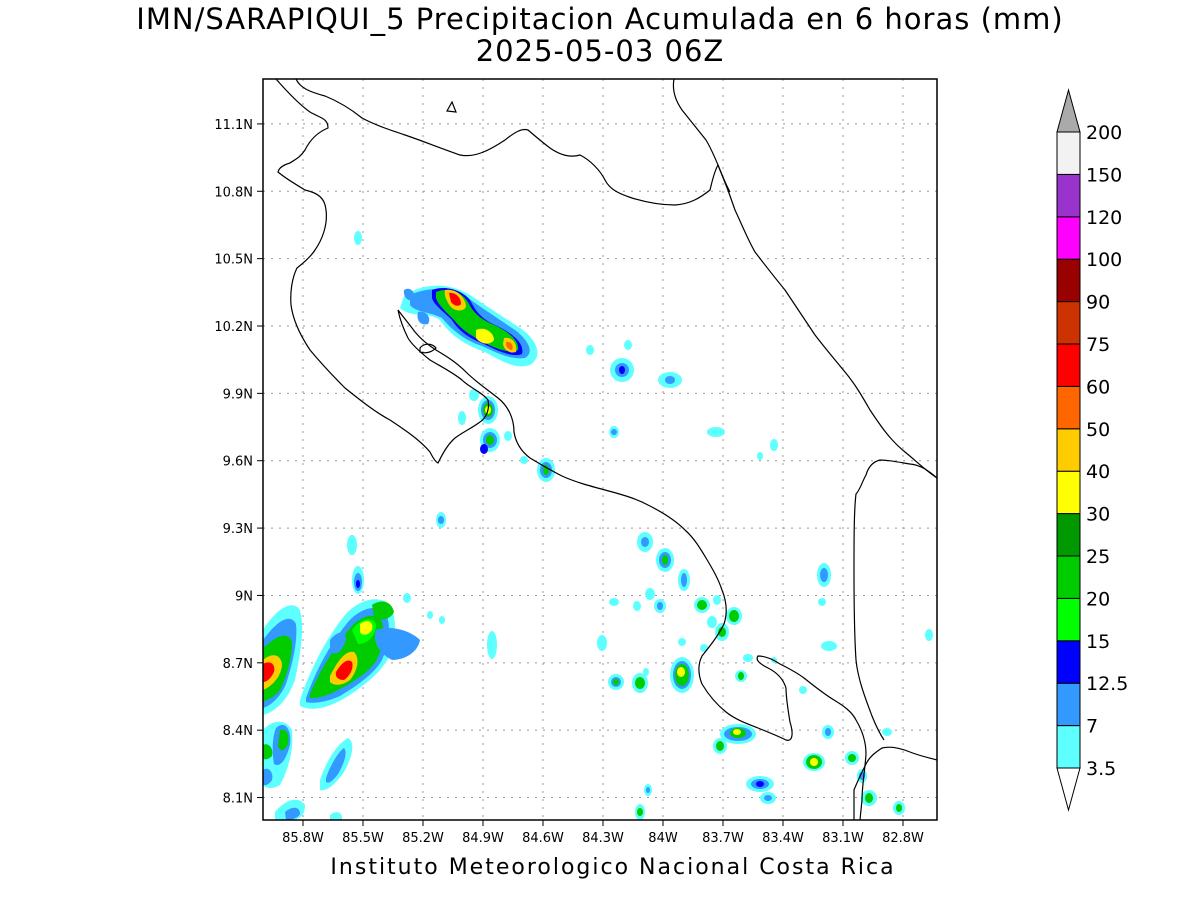 The width and height of the screenshot is (1200, 900). I want to click on lat-tick-label: 8.7N, so click(238, 664).